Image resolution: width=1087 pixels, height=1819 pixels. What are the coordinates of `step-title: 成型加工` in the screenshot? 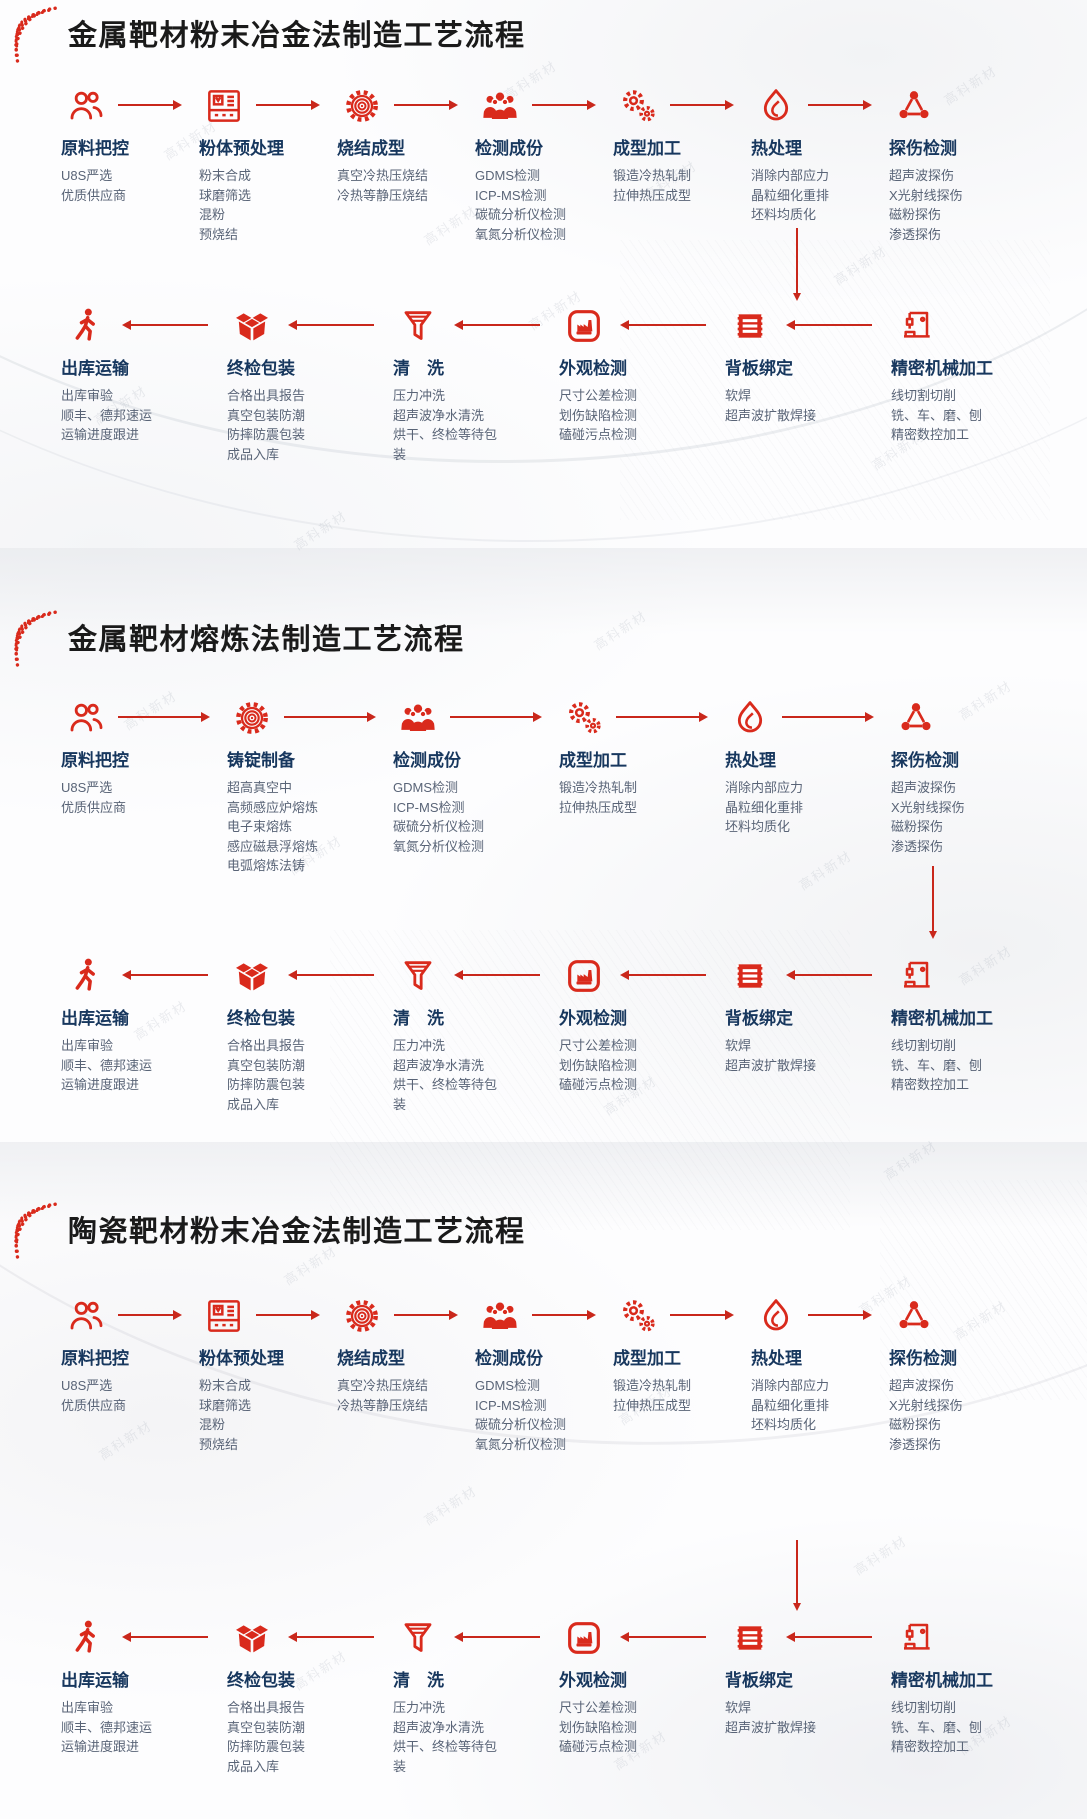 It's located at (647, 1358).